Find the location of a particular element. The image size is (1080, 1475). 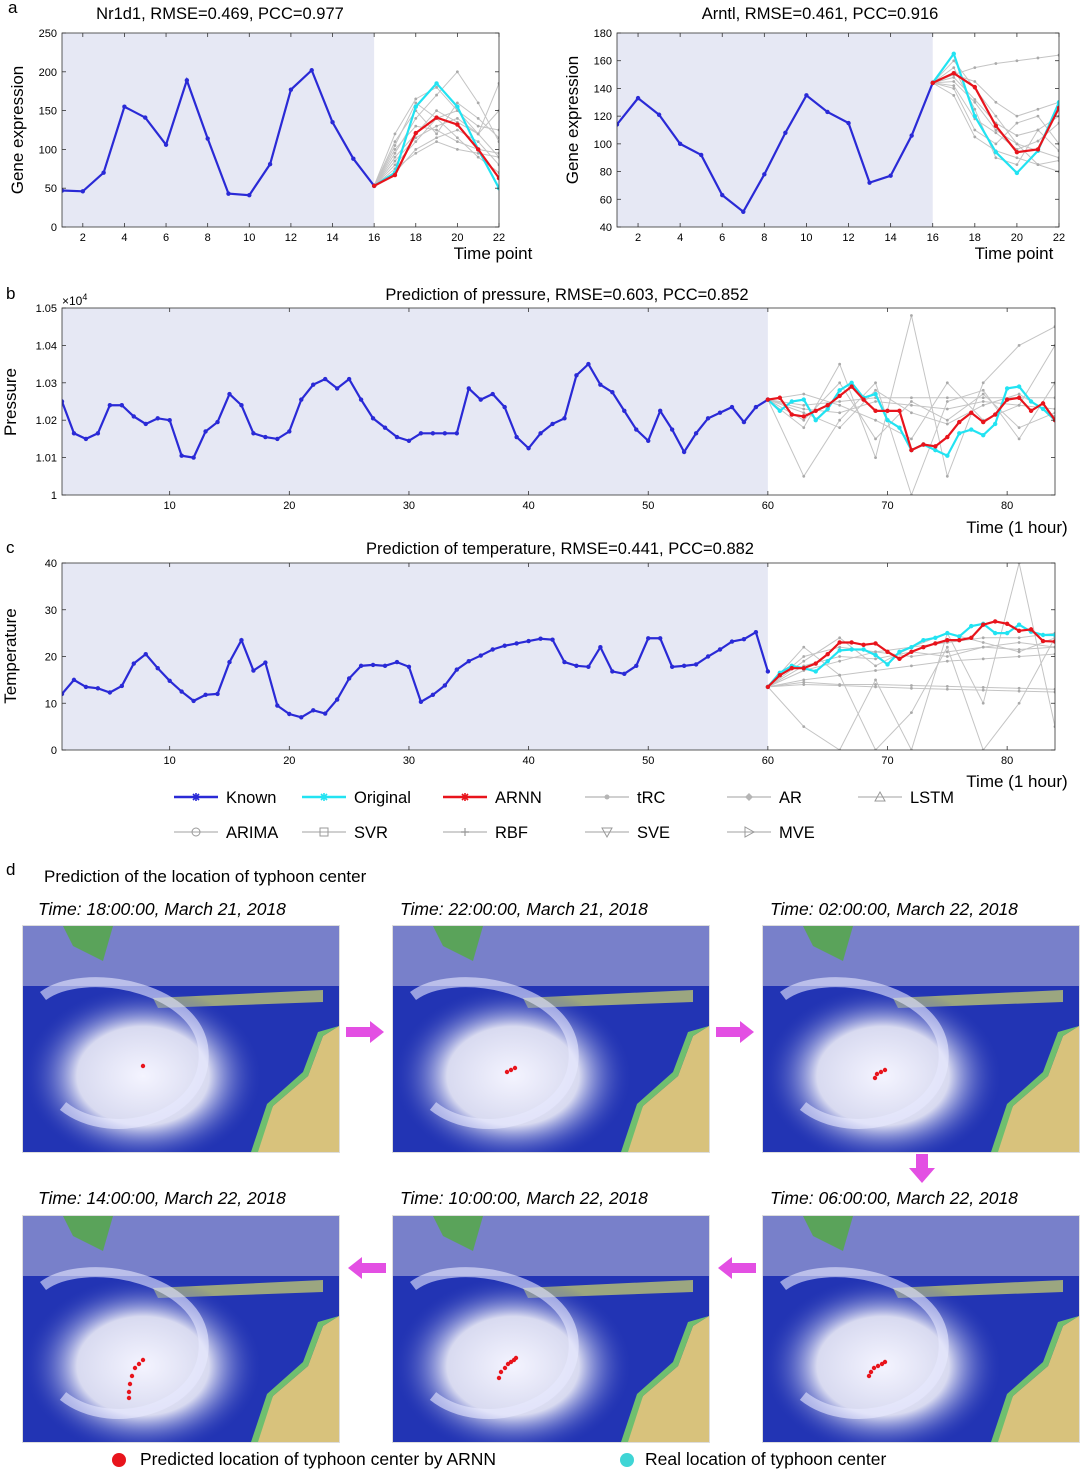

arrow-left-icon is located at coordinates (737, 1268).